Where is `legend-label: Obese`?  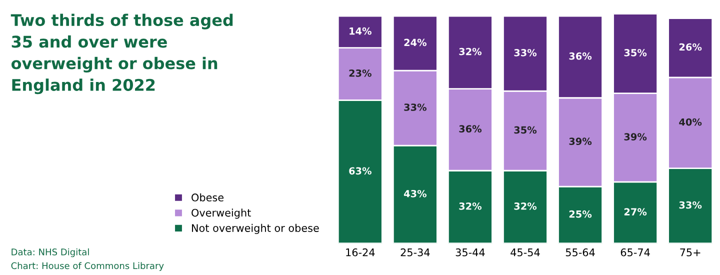 legend-label: Obese is located at coordinates (208, 197).